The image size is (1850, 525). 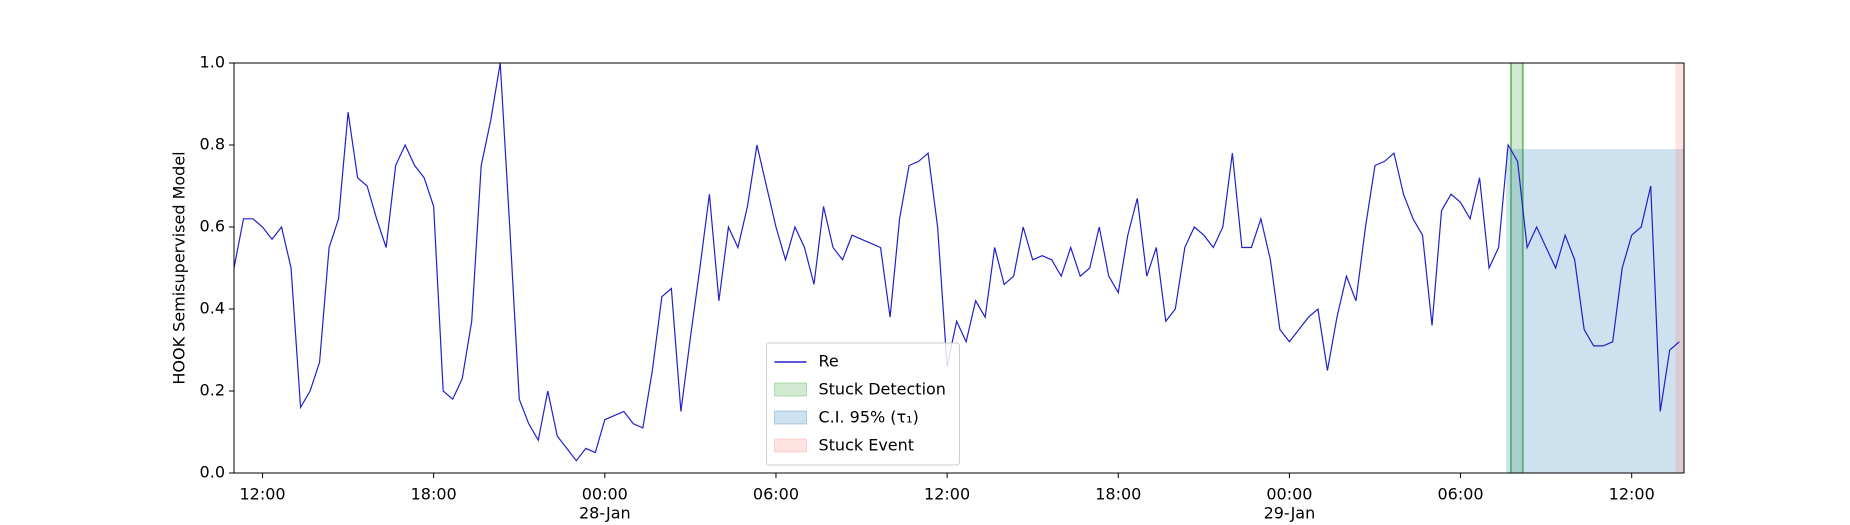 I want to click on x-tick-label: 28-Jan, so click(x=605, y=513).